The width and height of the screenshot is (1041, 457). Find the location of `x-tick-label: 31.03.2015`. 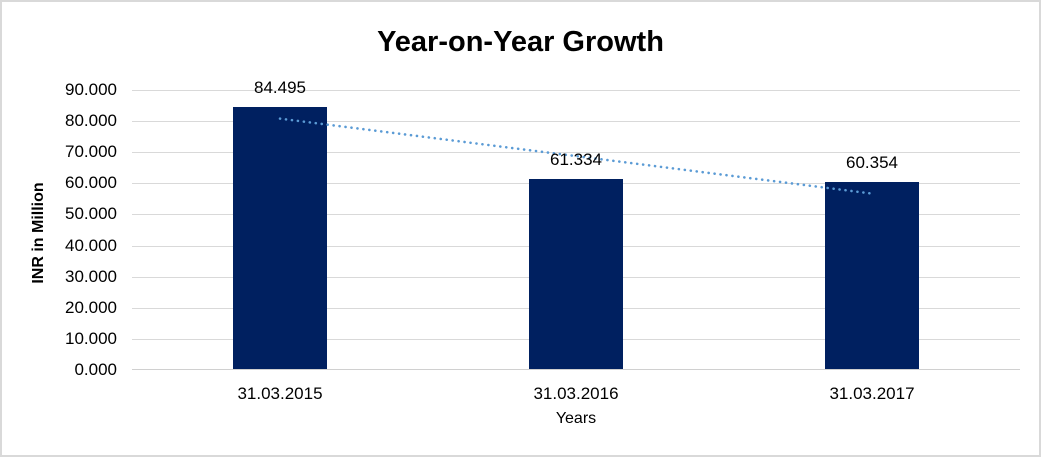

x-tick-label: 31.03.2015 is located at coordinates (280, 393).